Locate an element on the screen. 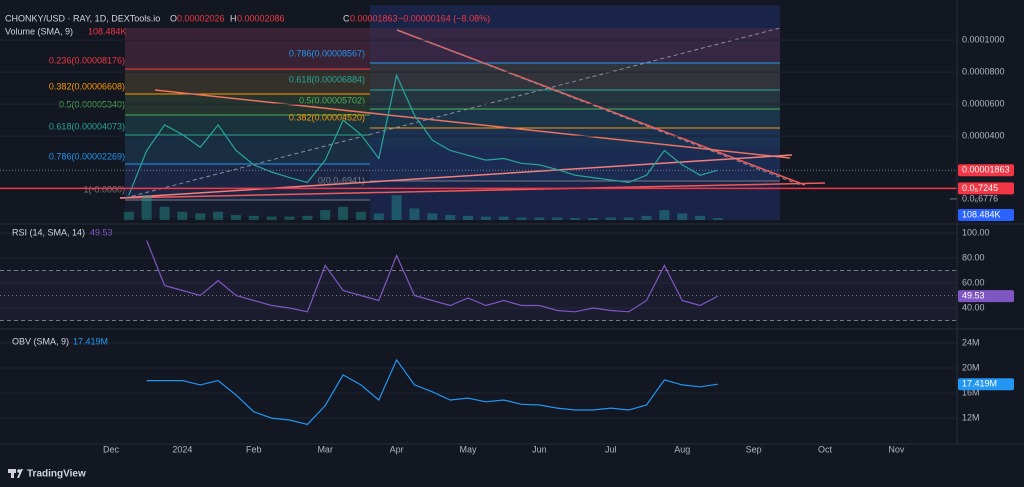  rsi-value: 49.53 is located at coordinates (101, 232).